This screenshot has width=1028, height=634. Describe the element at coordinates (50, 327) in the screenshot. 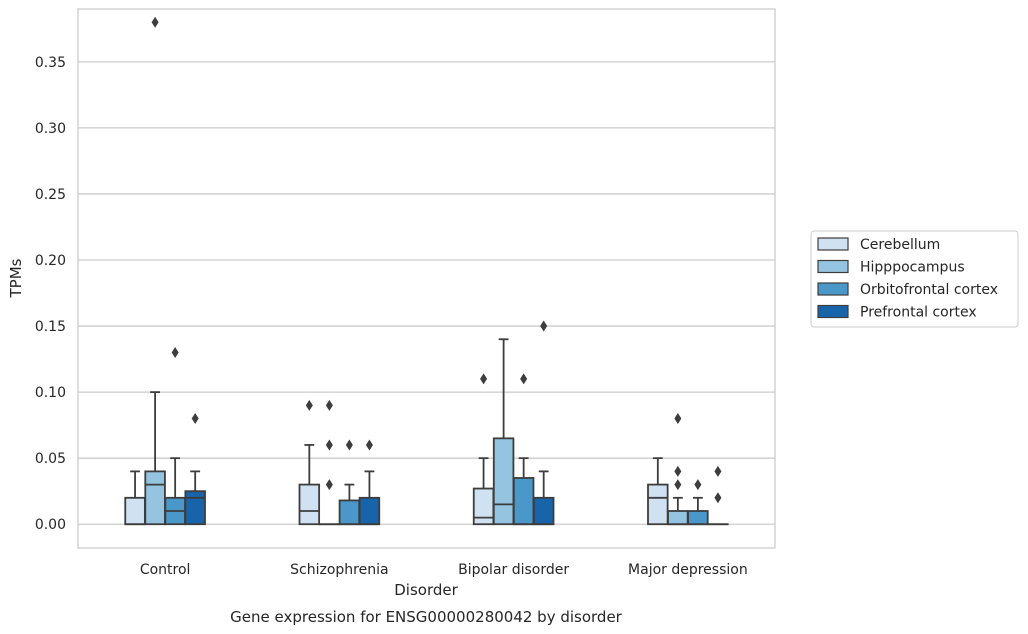

I see `y-tick-label: 0.15` at that location.